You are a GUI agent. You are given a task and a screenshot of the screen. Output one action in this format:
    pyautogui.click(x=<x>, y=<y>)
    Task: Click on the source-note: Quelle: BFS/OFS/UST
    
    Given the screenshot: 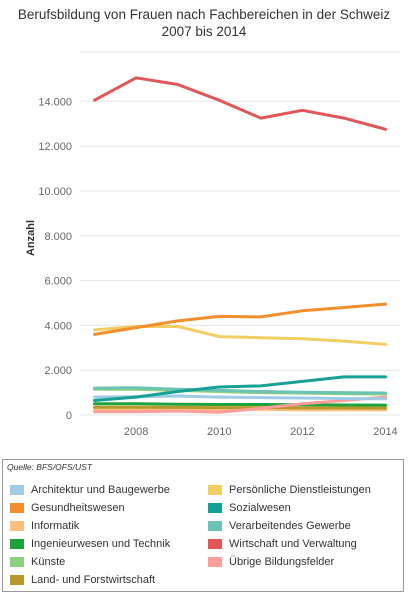 What is the action you would take?
    pyautogui.click(x=50, y=467)
    